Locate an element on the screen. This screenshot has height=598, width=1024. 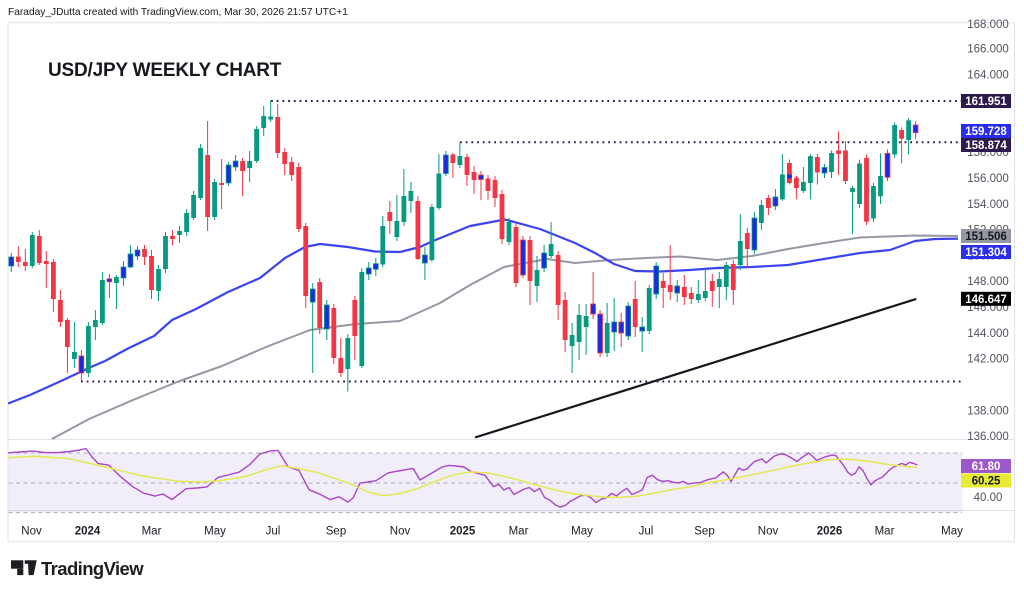
svg-text: 146.647 is located at coordinates (986, 300).